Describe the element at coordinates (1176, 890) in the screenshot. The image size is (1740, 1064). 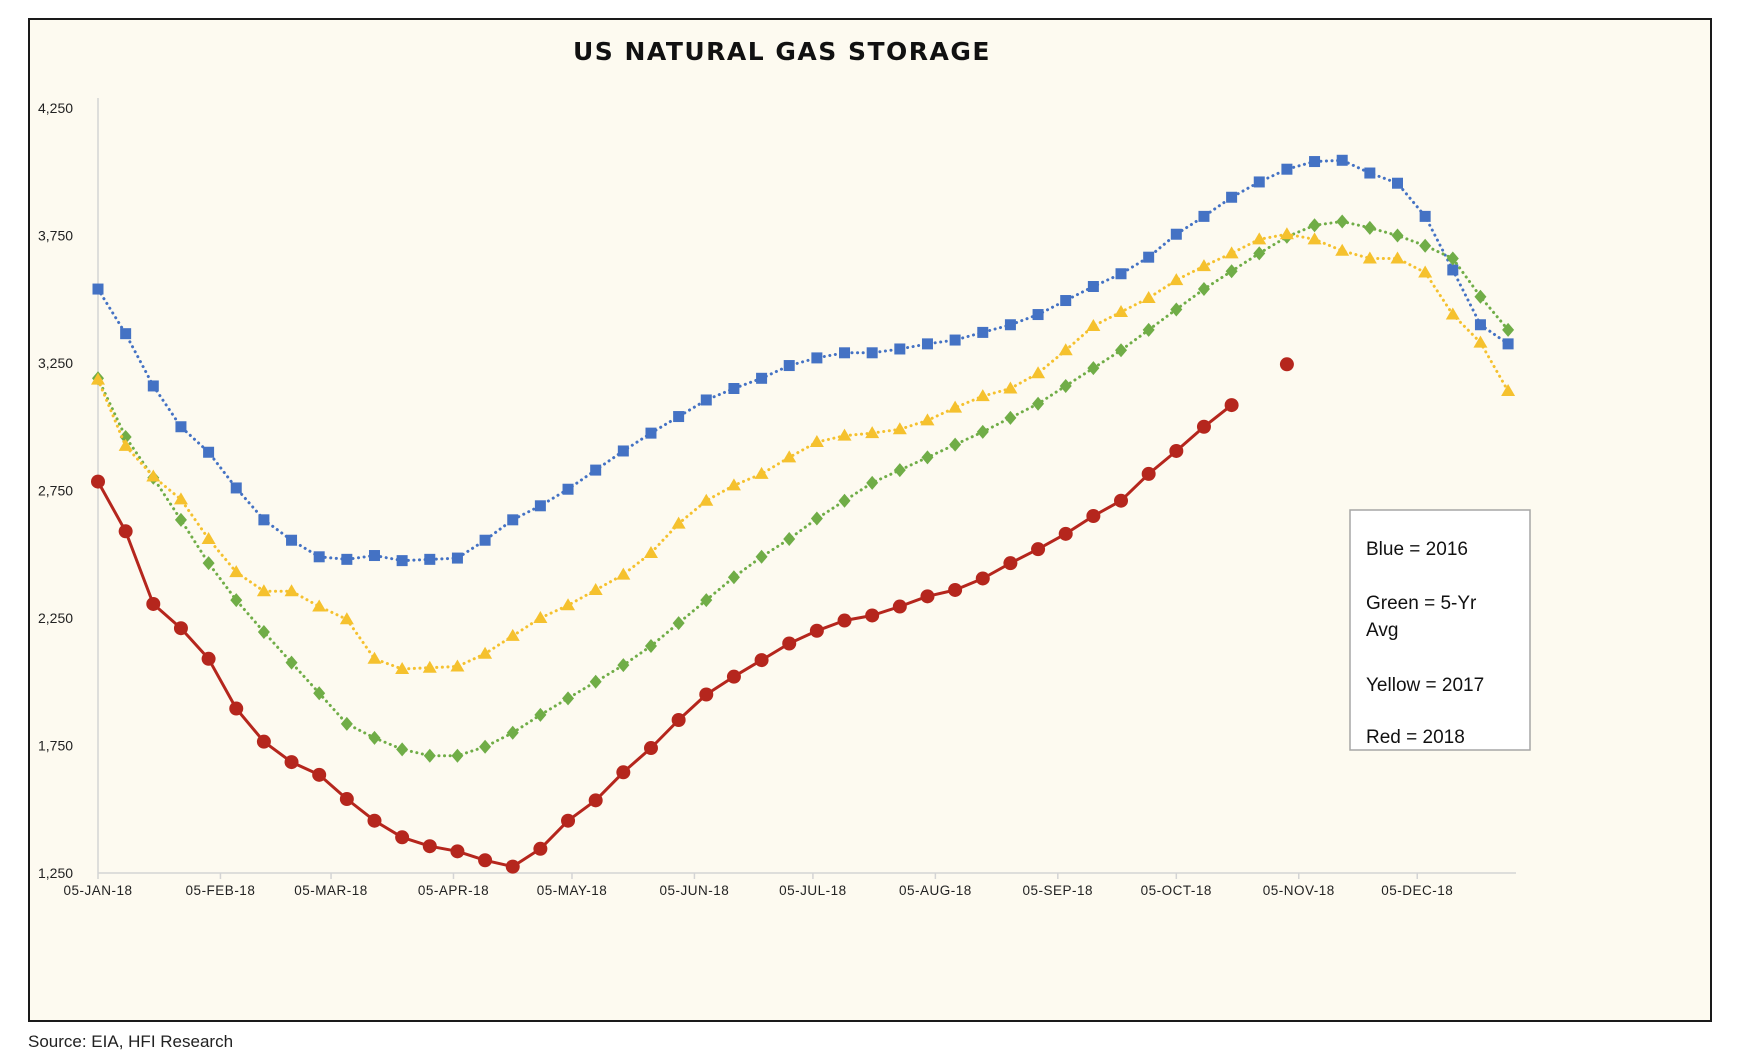
I see `x-tick-label: 05-OCT-18` at that location.